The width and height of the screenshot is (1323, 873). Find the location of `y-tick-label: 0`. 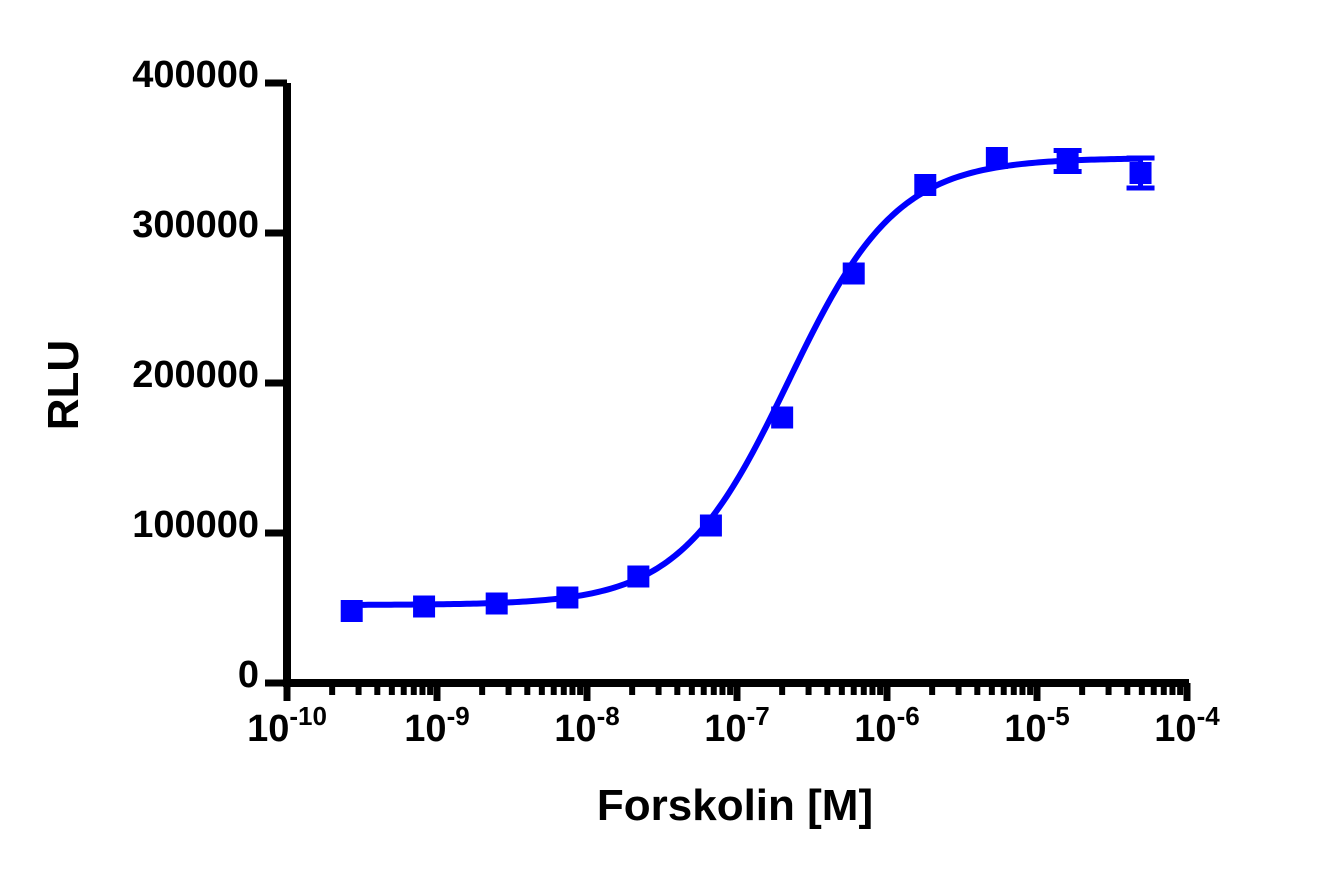

y-tick-label: 0 is located at coordinates (248, 675).